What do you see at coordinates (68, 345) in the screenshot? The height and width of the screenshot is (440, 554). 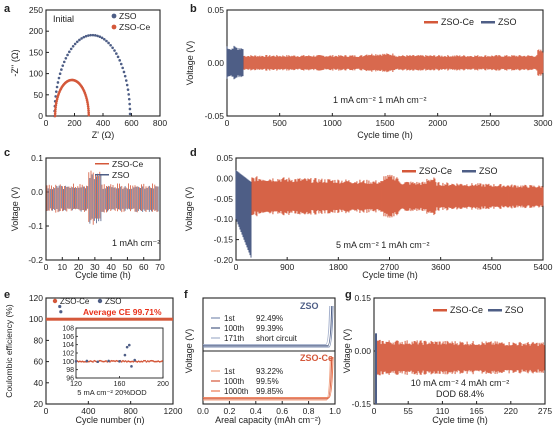 I see `inset-y-tick-label: 104` at bounding box center [68, 345].